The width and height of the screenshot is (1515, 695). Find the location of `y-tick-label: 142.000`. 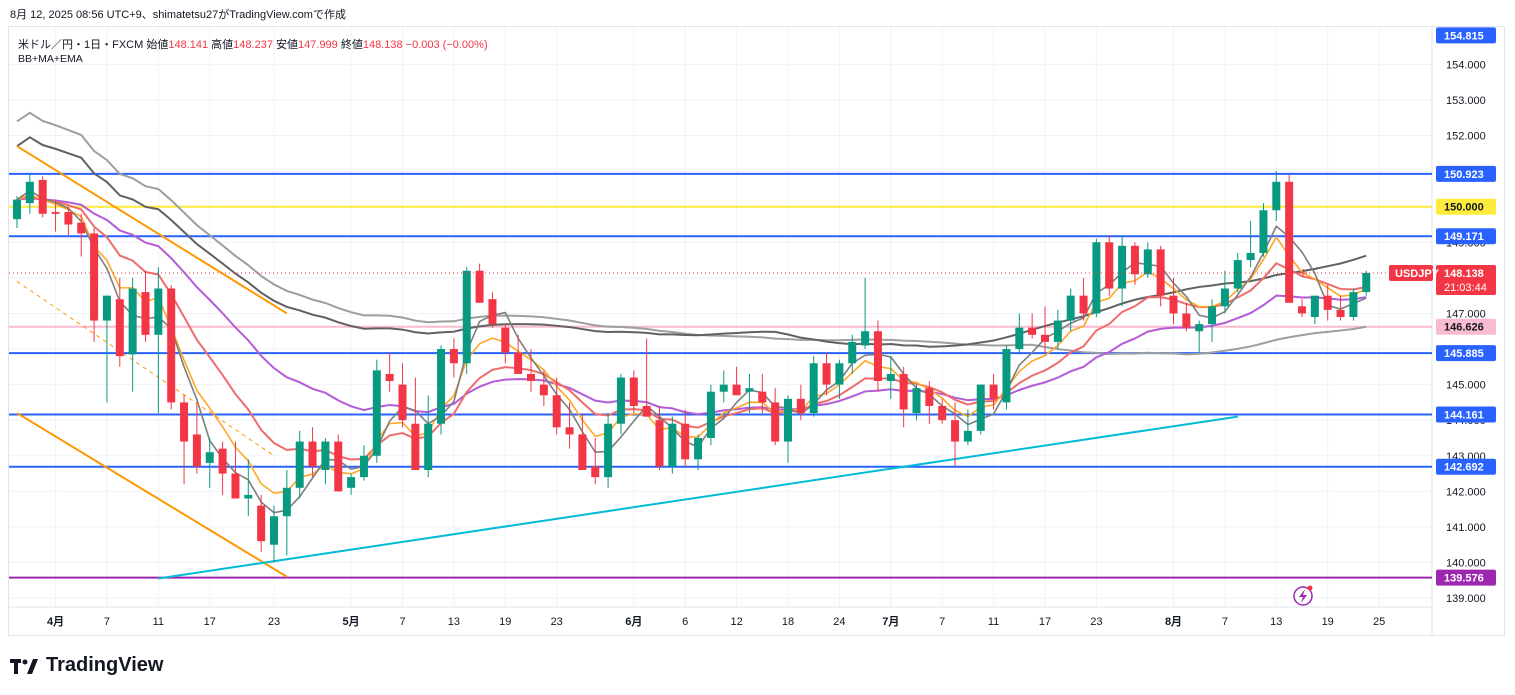

y-tick-label: 142.000 is located at coordinates (1466, 492).